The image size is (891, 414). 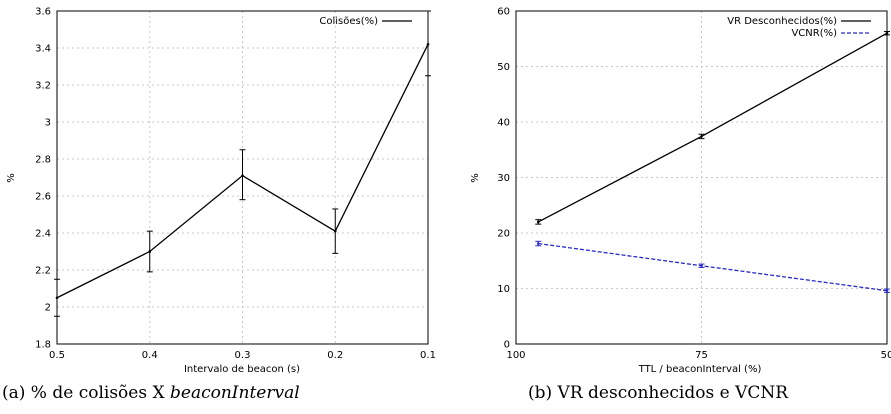 I want to click on a-xtick-label: 0.5, so click(x=57, y=355).